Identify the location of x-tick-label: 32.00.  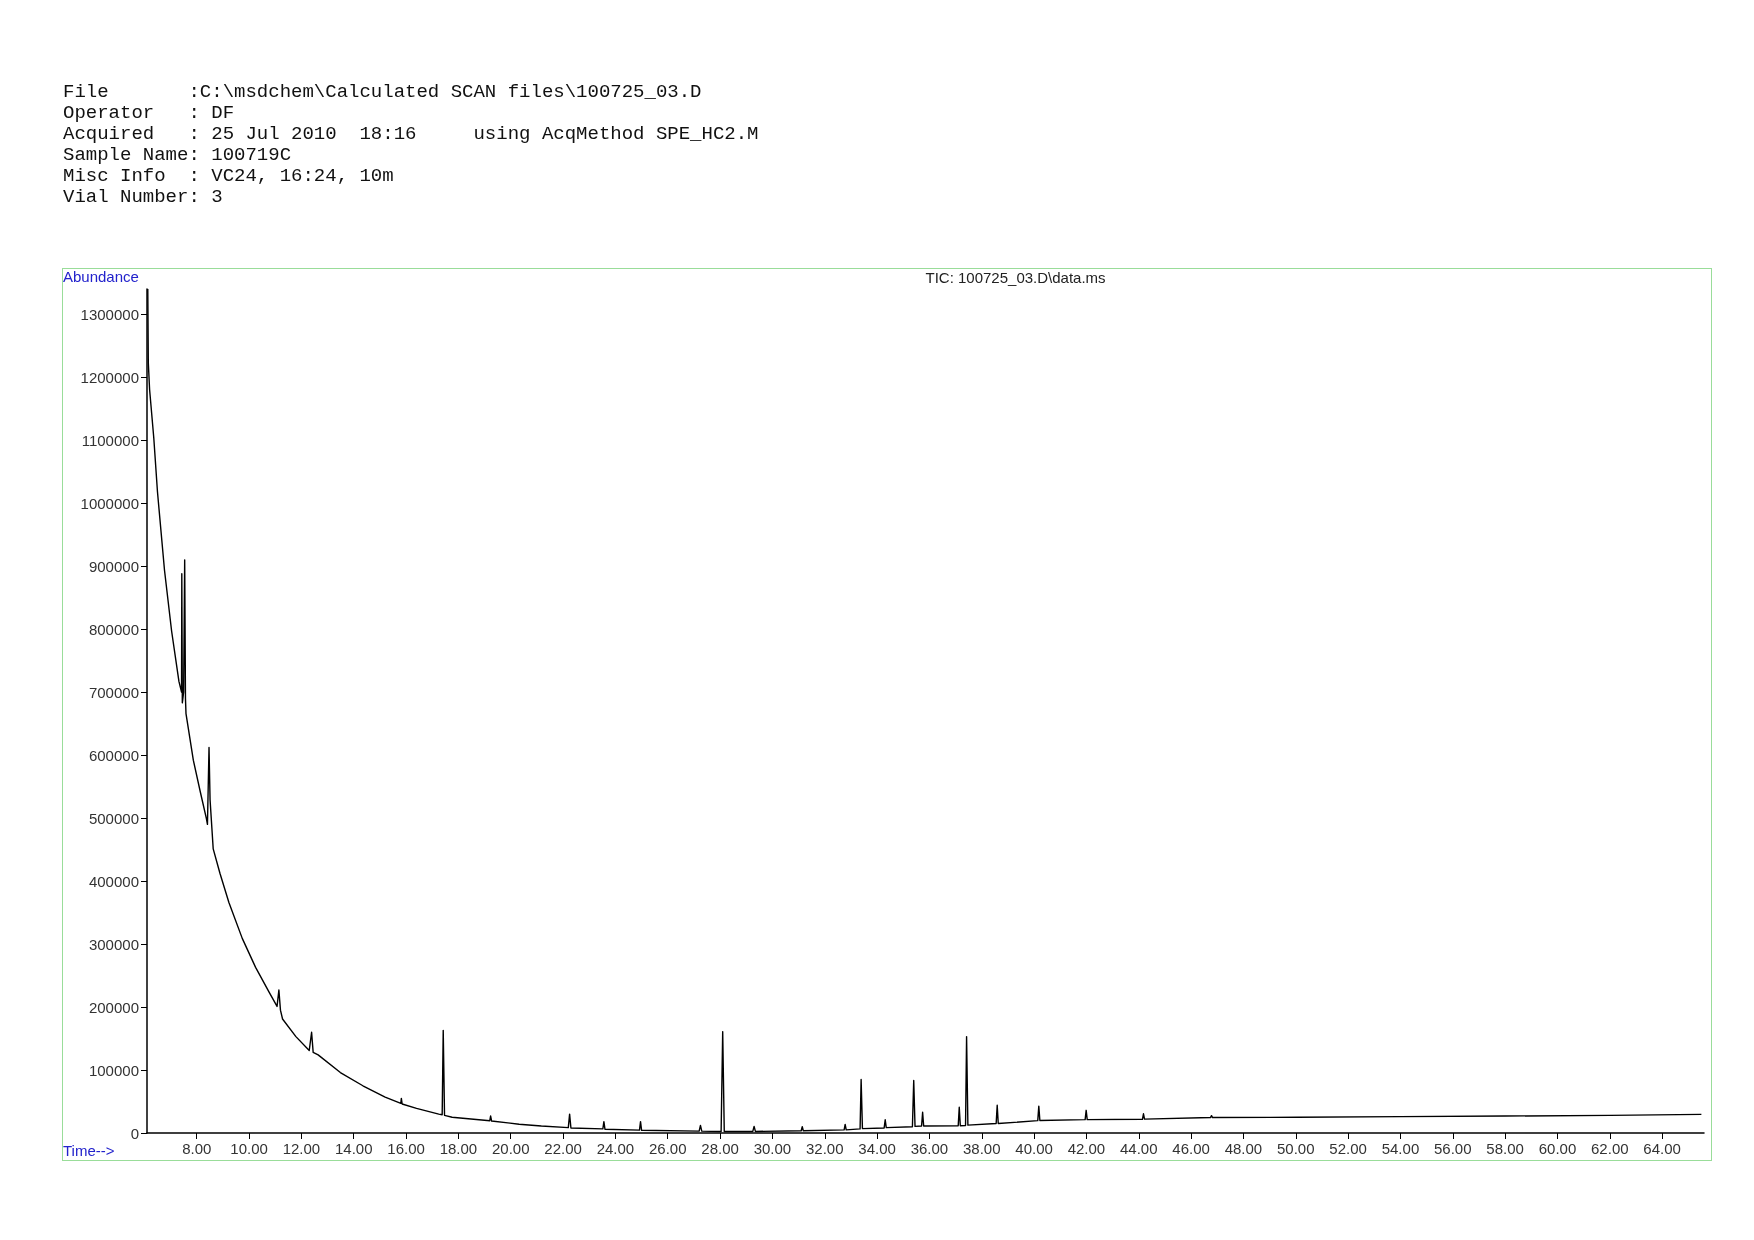
(824, 1148).